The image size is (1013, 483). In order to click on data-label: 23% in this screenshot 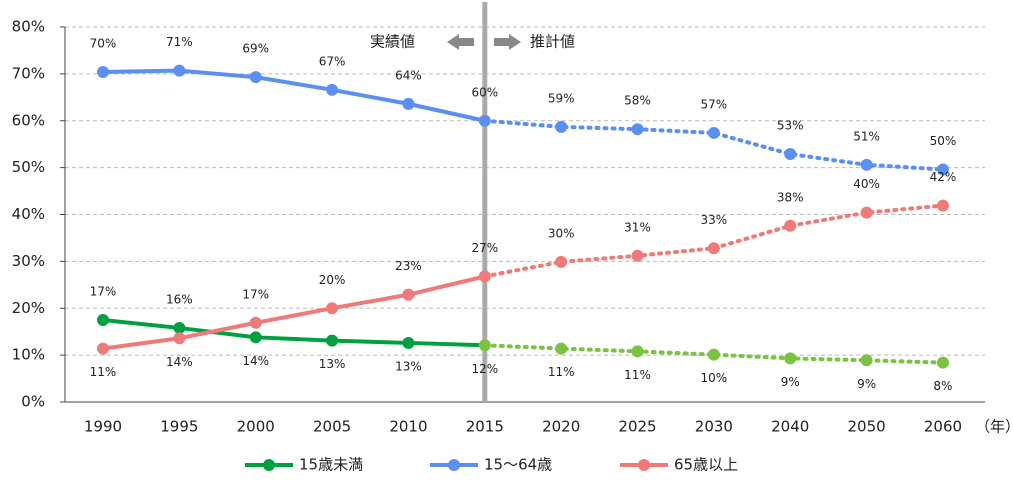, I will do `click(408, 266)`.